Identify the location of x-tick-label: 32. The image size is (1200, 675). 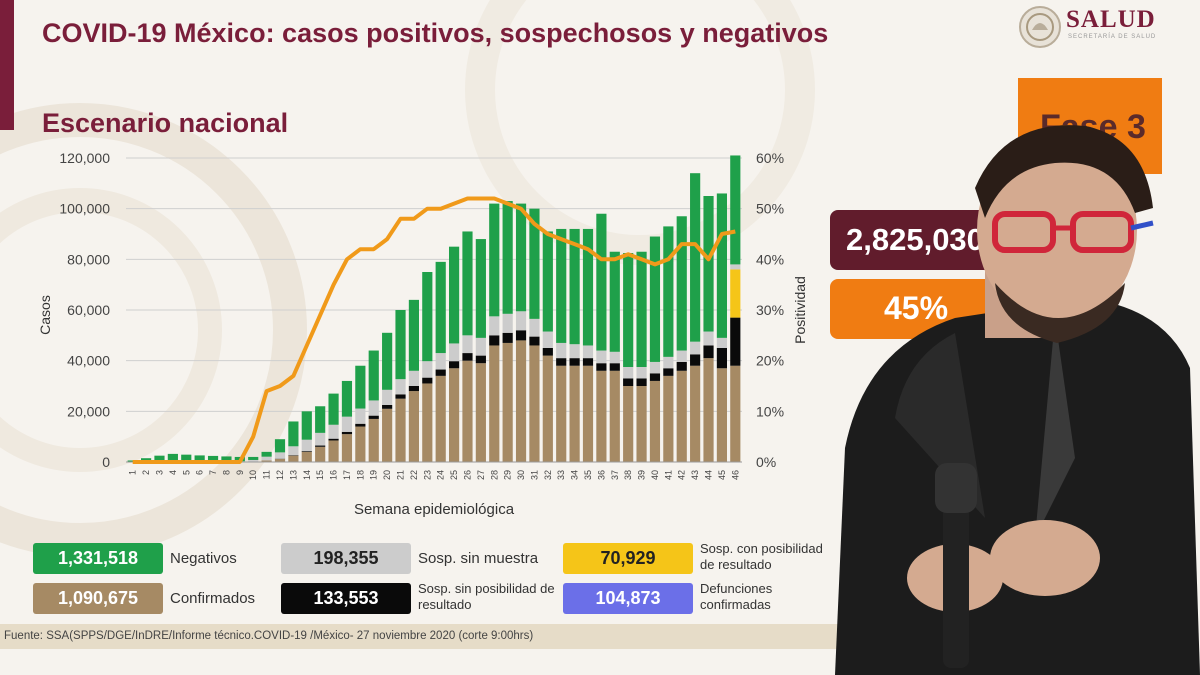
(548, 475).